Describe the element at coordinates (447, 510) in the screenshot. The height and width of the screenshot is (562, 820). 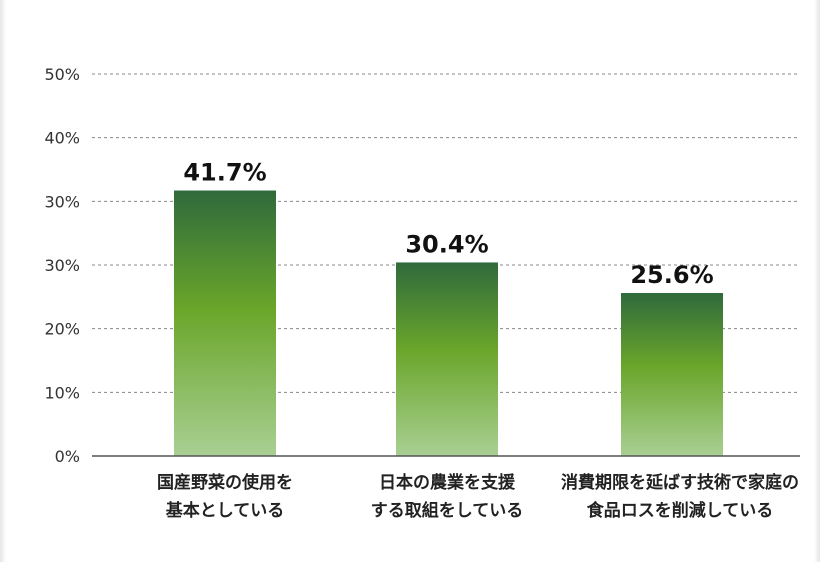
I see `category-label: する取組をしている` at that location.